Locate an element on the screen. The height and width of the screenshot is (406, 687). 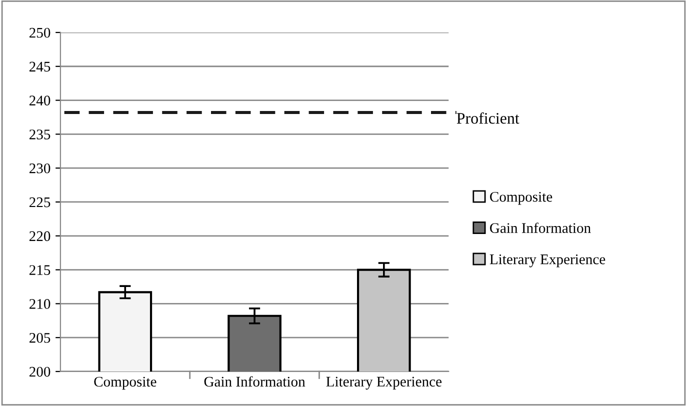
y-tick-label: 245 is located at coordinates (40, 67).